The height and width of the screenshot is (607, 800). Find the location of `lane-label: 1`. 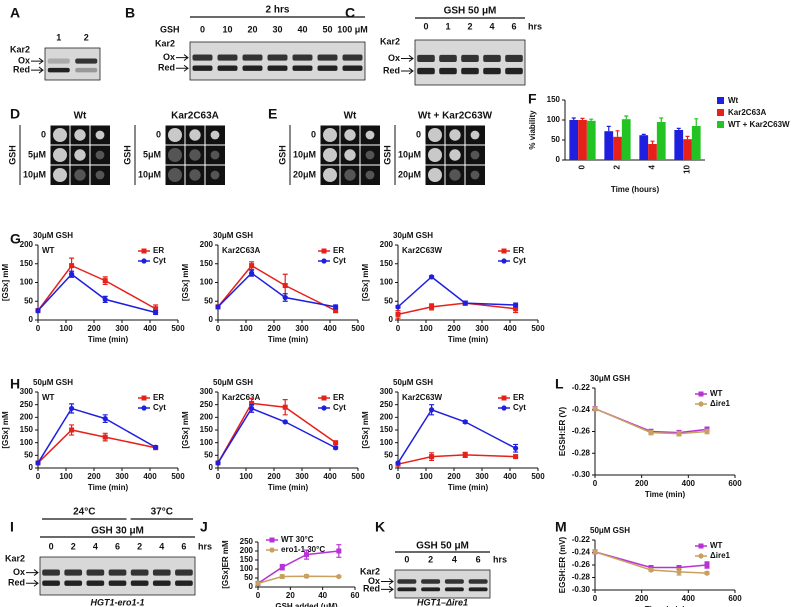

lane-label: 1 is located at coordinates (58, 37).